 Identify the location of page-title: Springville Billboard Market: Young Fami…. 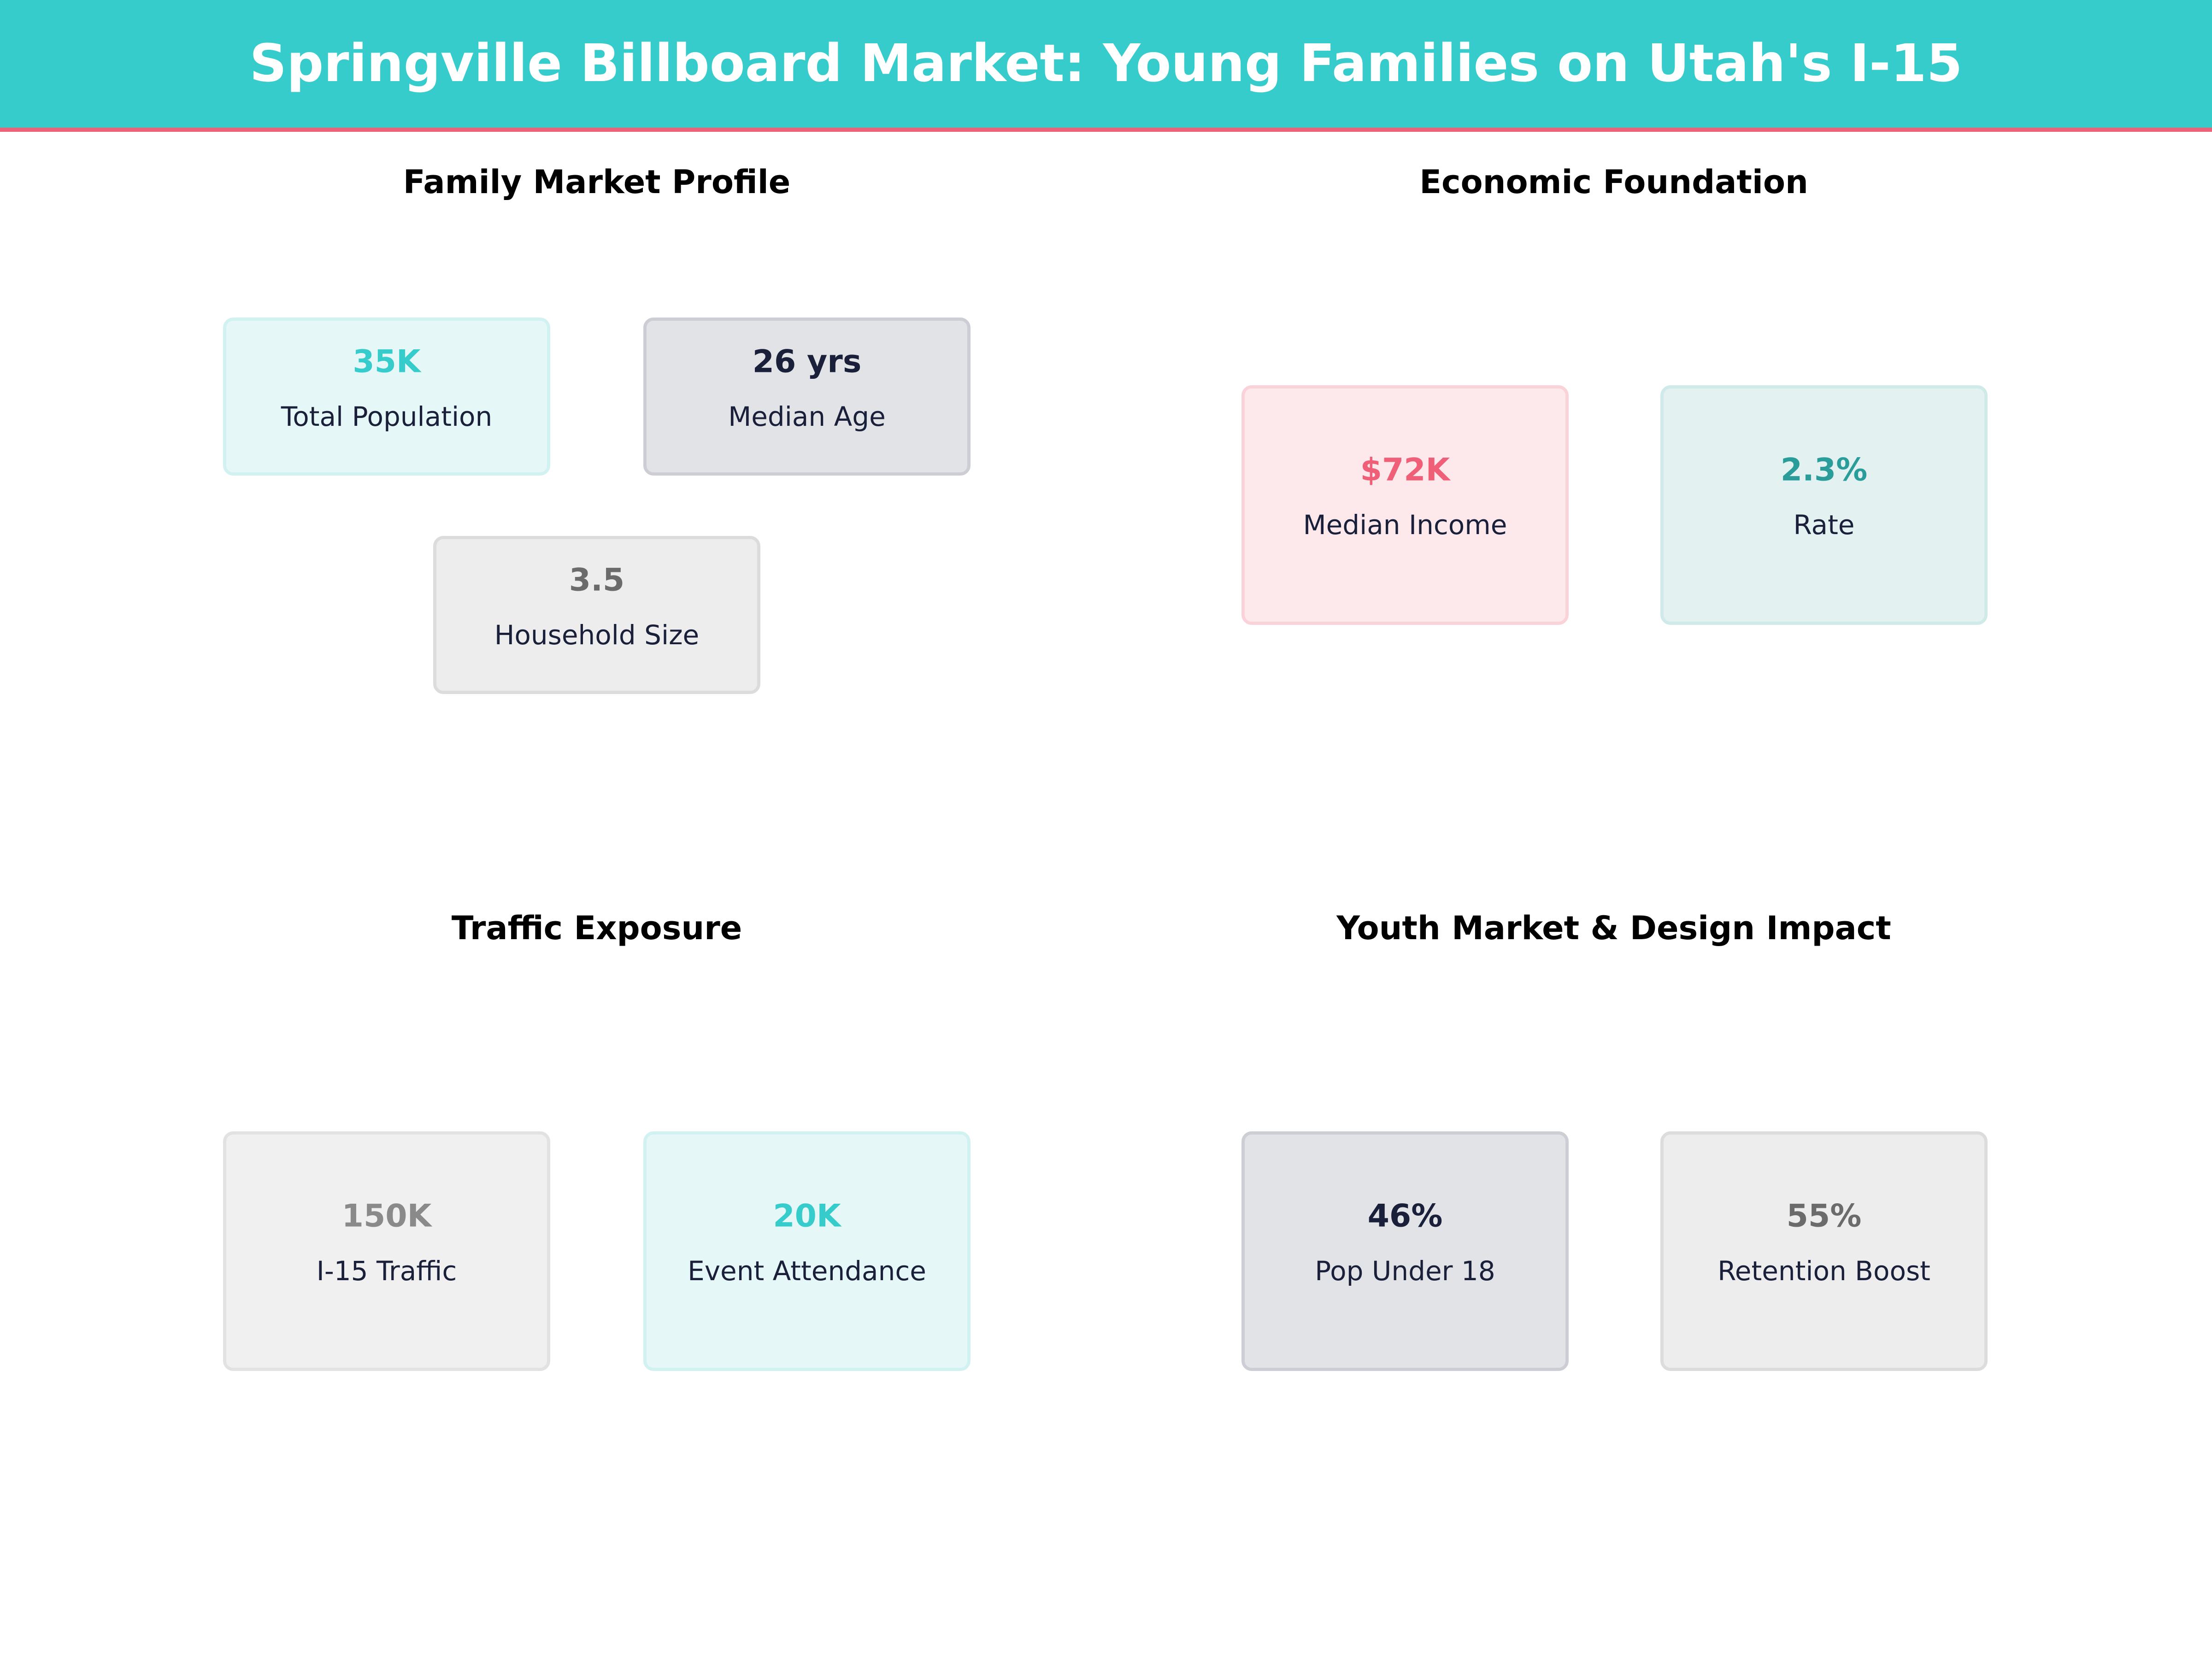
(1106, 64).